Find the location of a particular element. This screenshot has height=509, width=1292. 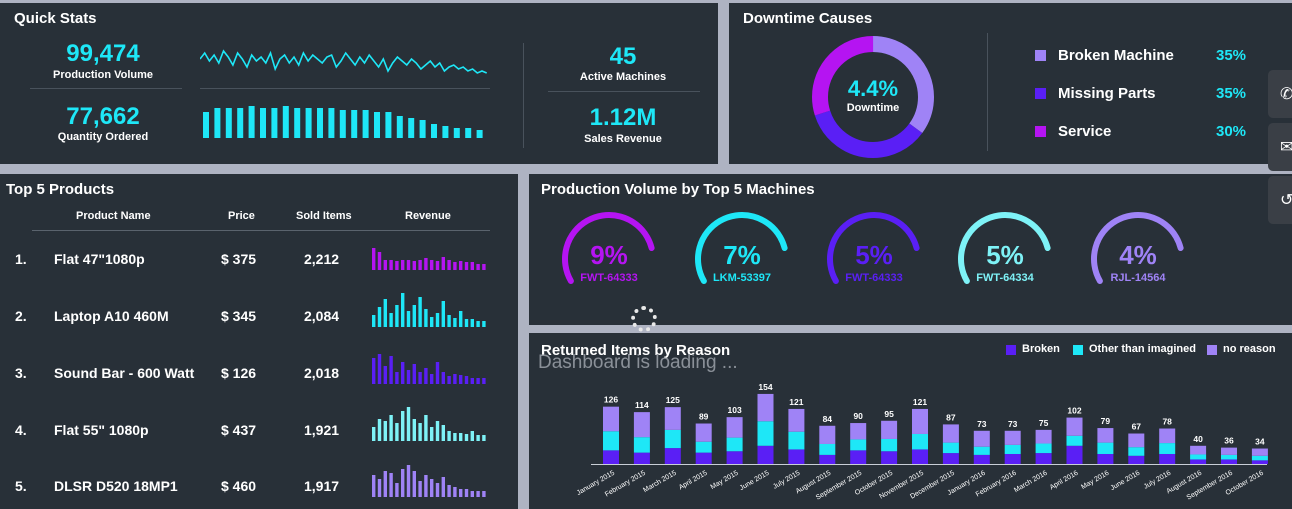

bar-total-label: 84 is located at coordinates (828, 419).